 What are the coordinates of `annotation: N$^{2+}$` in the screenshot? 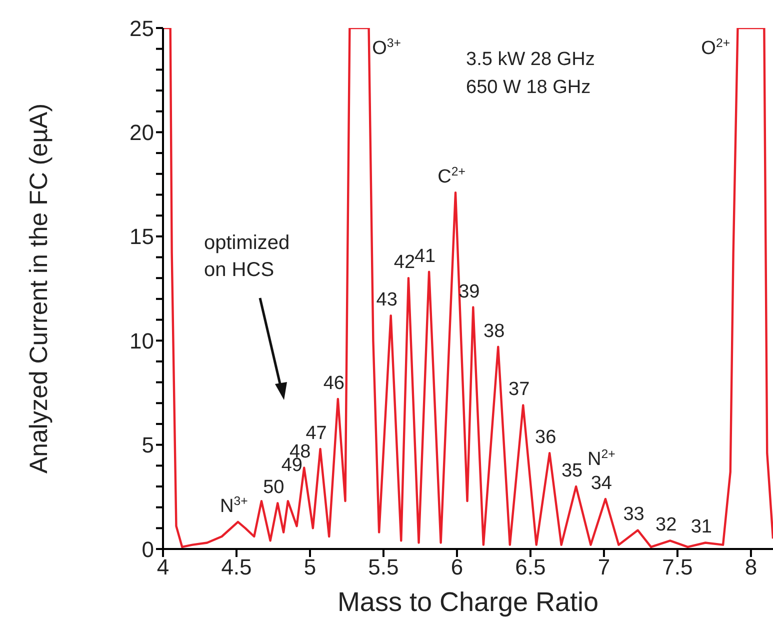 It's located at (602, 458).